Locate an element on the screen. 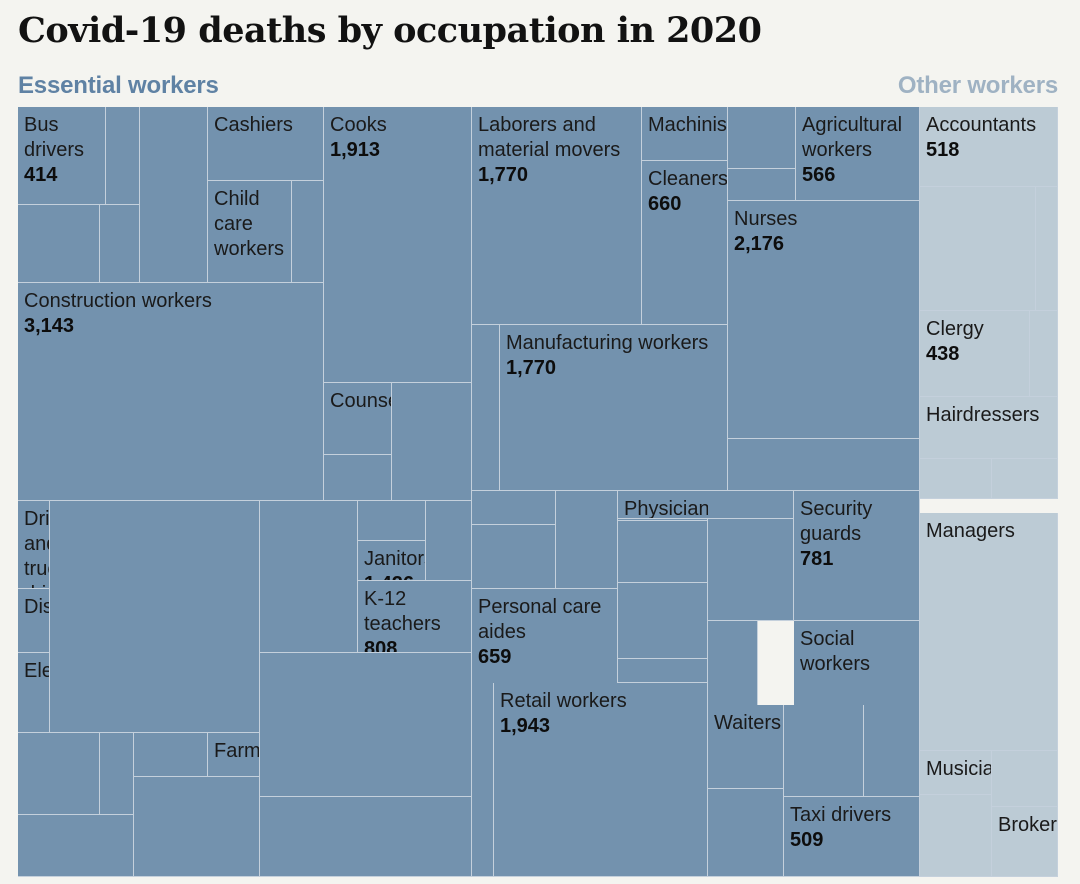  tile-machinists: Machinists is located at coordinates (685, 134).